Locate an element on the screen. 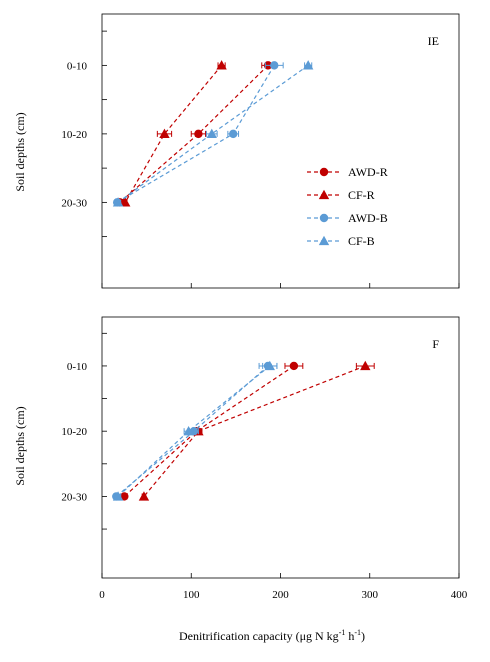 This screenshot has height=662, width=490. x-axis-title: Denitrification capacity (μg N kg-1 h-1) is located at coordinates (272, 635).